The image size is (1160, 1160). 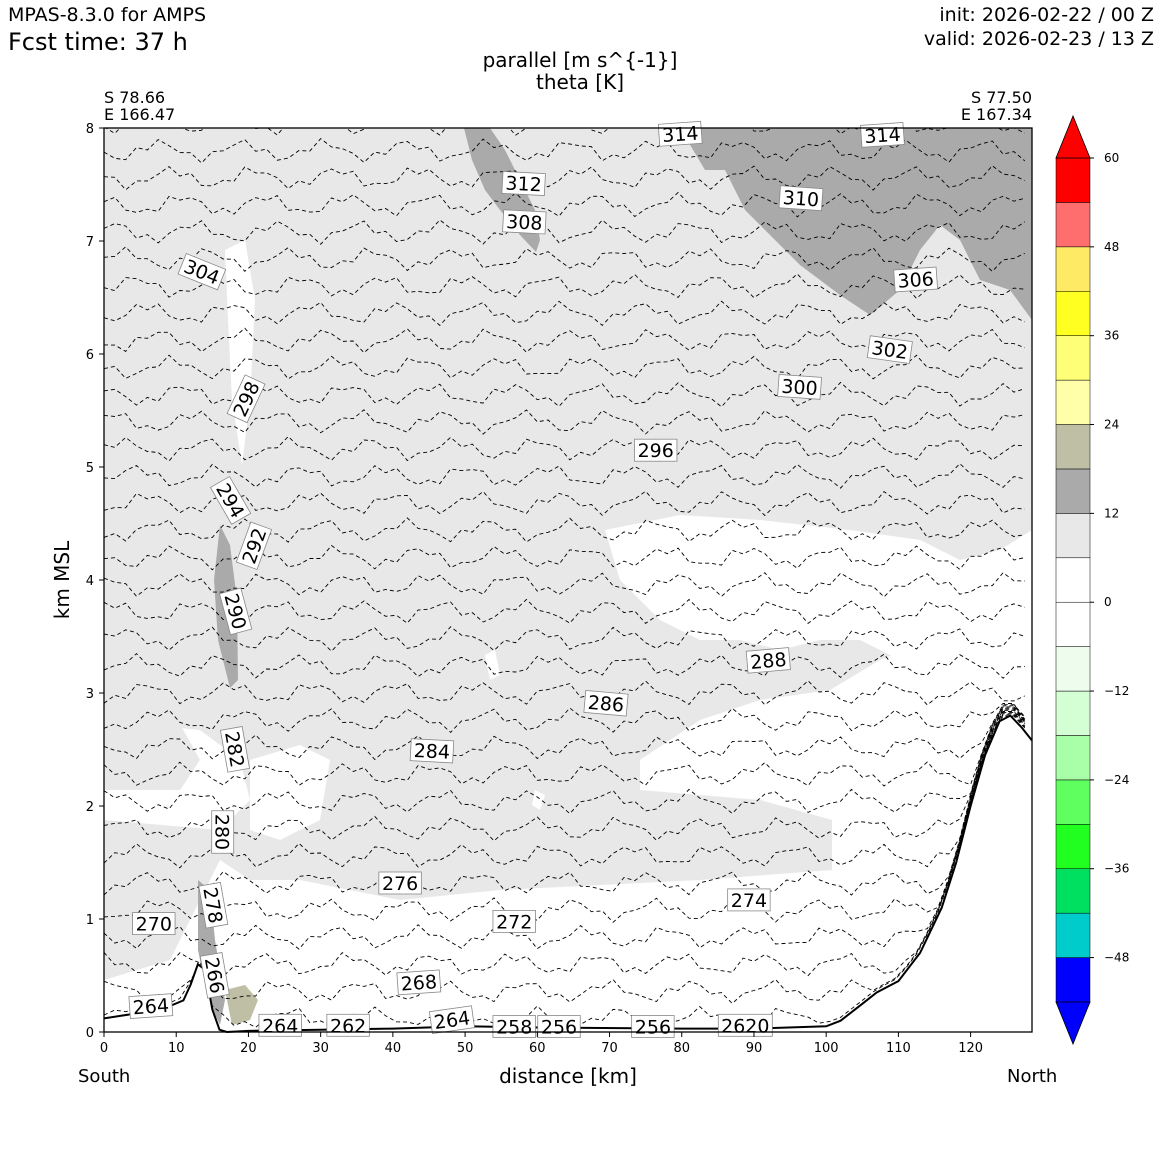 I want to click on x-tick-label: 100, so click(x=826, y=1048).